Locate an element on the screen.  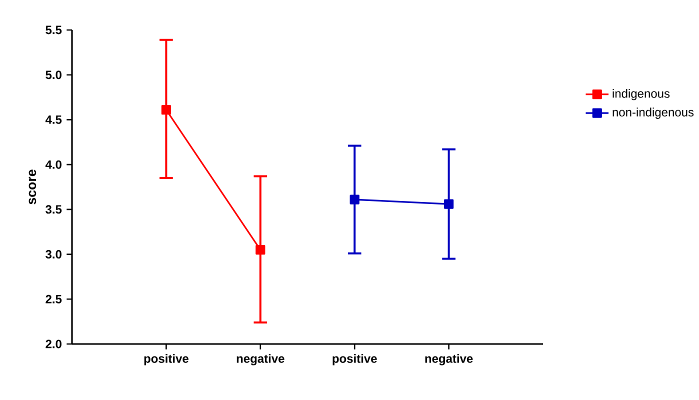
y-axis-title: score is located at coordinates (32, 187).